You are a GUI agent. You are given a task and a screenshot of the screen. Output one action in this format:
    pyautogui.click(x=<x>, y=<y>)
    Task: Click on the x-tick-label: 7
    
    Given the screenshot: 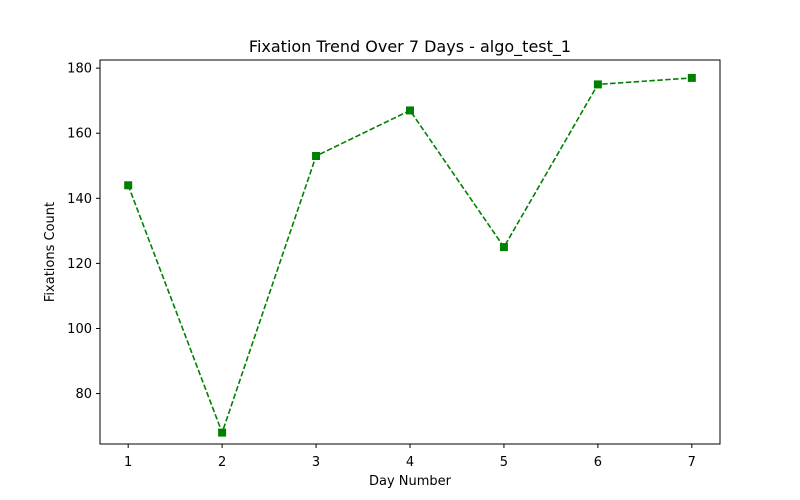 What is the action you would take?
    pyautogui.click(x=692, y=462)
    